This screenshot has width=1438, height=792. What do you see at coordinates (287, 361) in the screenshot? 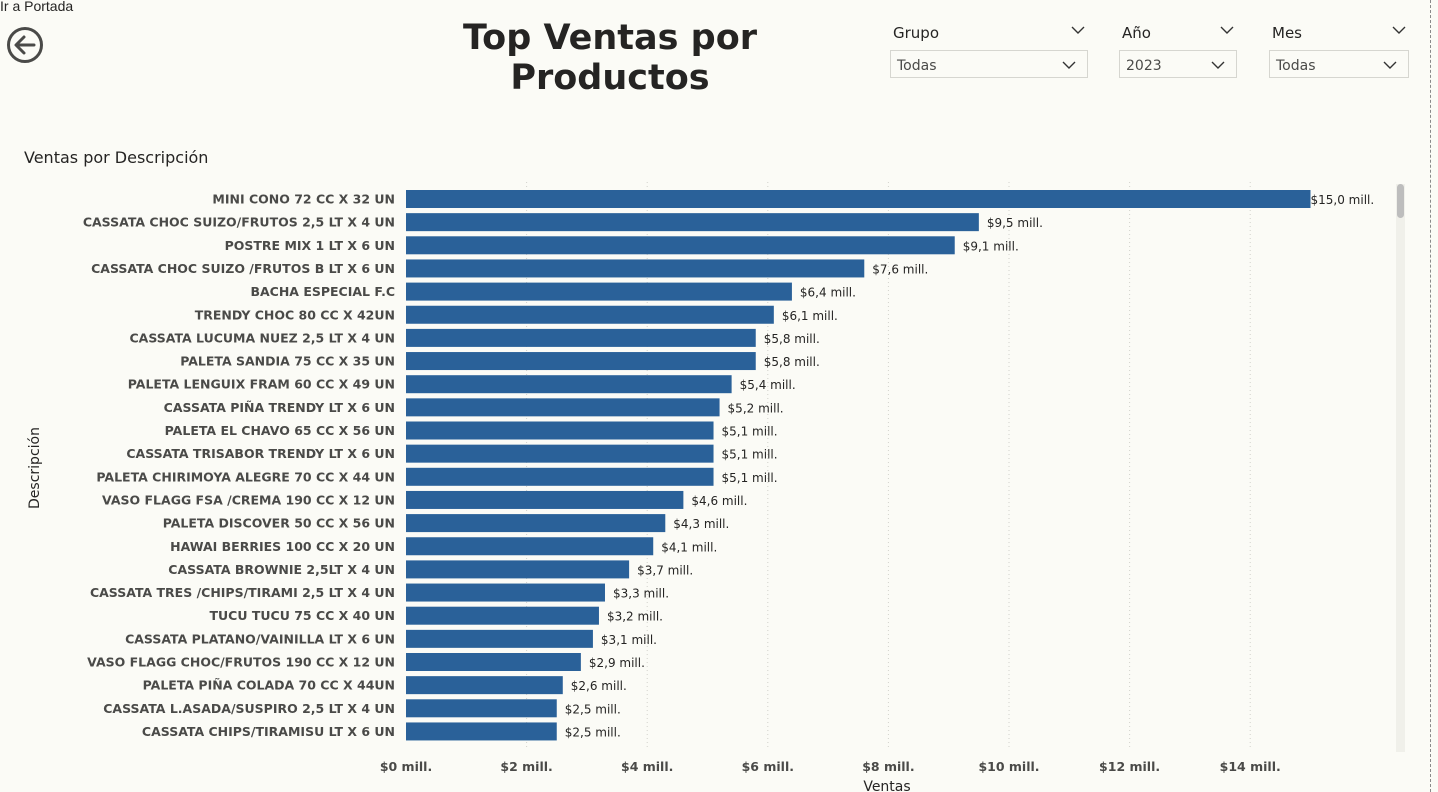
I see `category-label: PALETA SANDIA 75 CC X 35 UN` at bounding box center [287, 361].